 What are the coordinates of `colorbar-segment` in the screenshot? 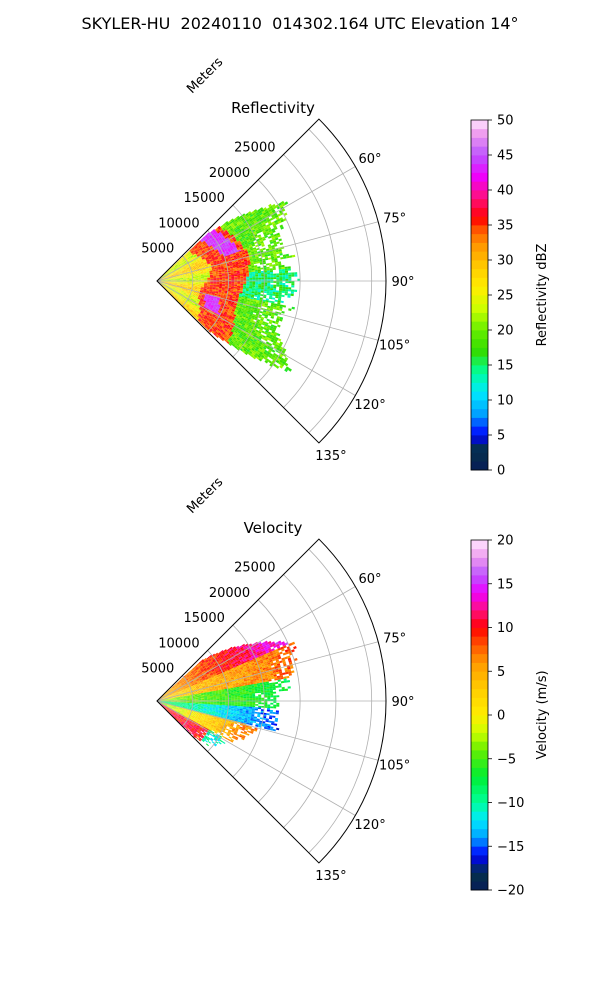 It's located at (479, 387).